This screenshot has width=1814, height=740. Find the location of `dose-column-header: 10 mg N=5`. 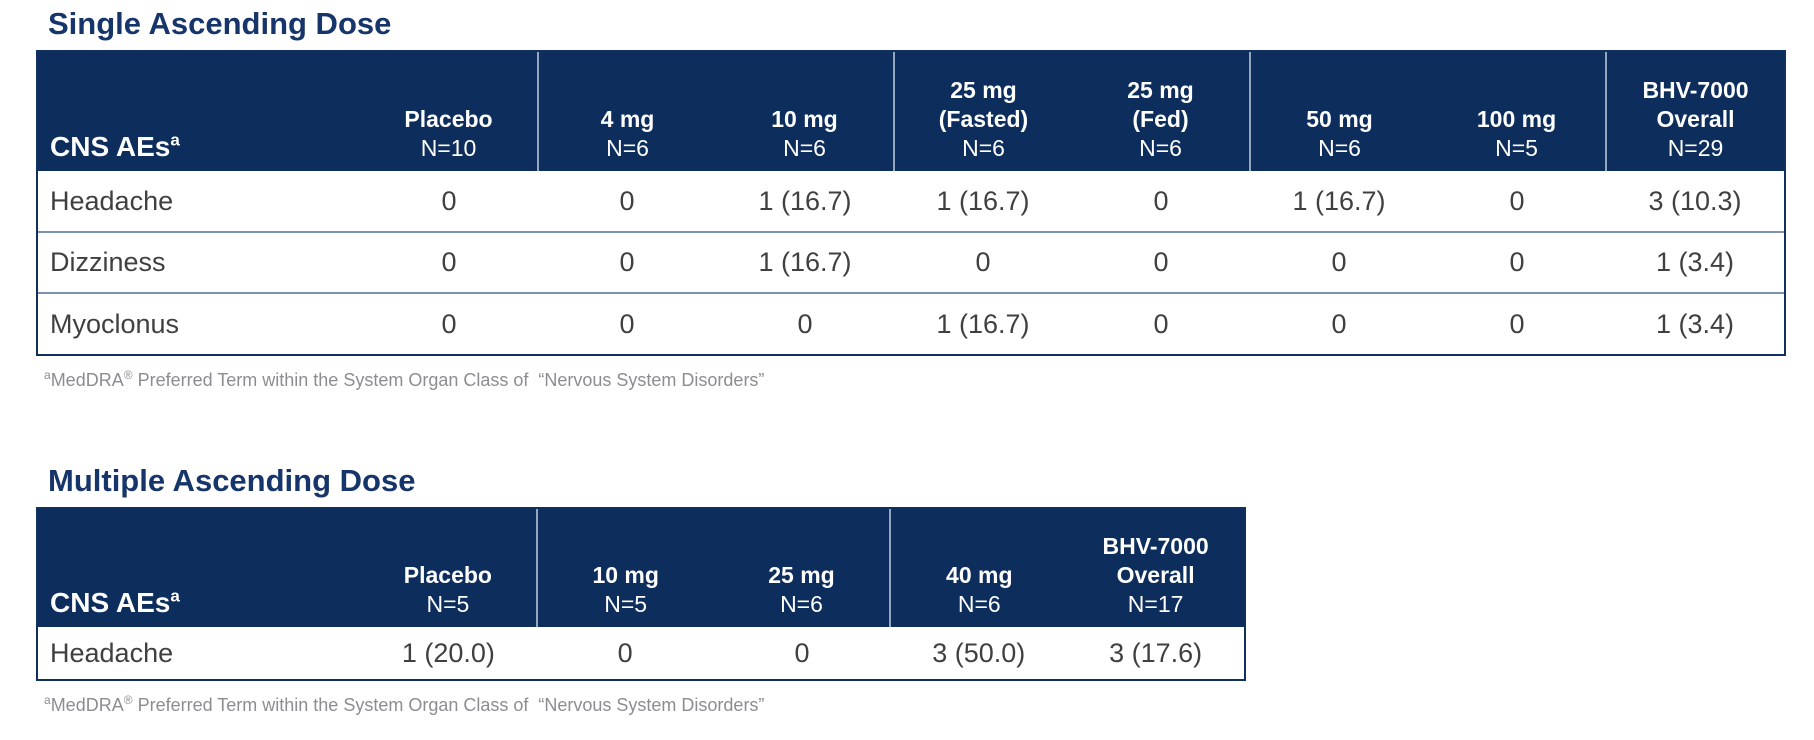

dose-column-header: 10 mg N=5 is located at coordinates (625, 568).